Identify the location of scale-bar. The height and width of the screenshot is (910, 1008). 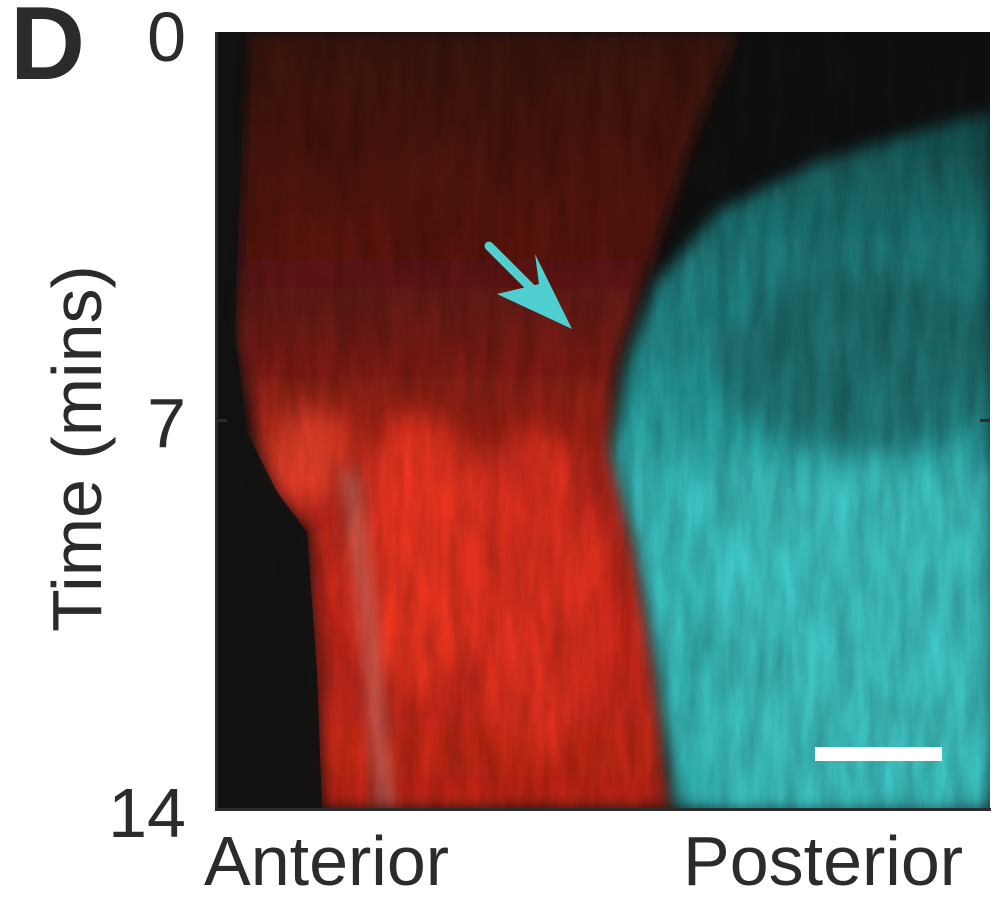
(878, 754).